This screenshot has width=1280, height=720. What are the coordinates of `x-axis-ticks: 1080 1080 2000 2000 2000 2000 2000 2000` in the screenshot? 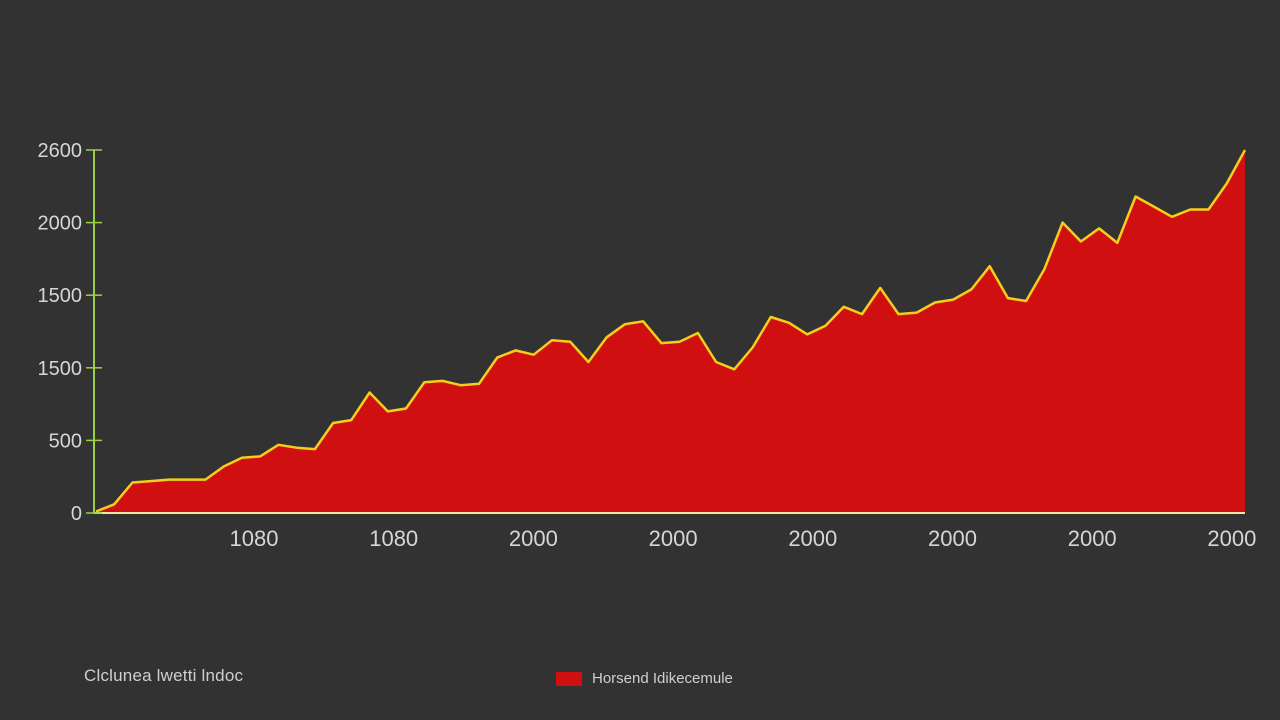 It's located at (743, 538).